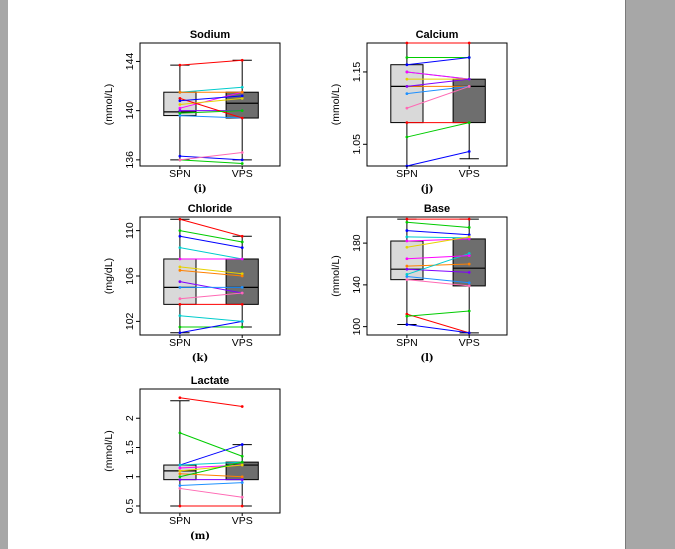  What do you see at coordinates (130, 506) in the screenshot?
I see `y-tick-label: 0.5` at bounding box center [130, 506].